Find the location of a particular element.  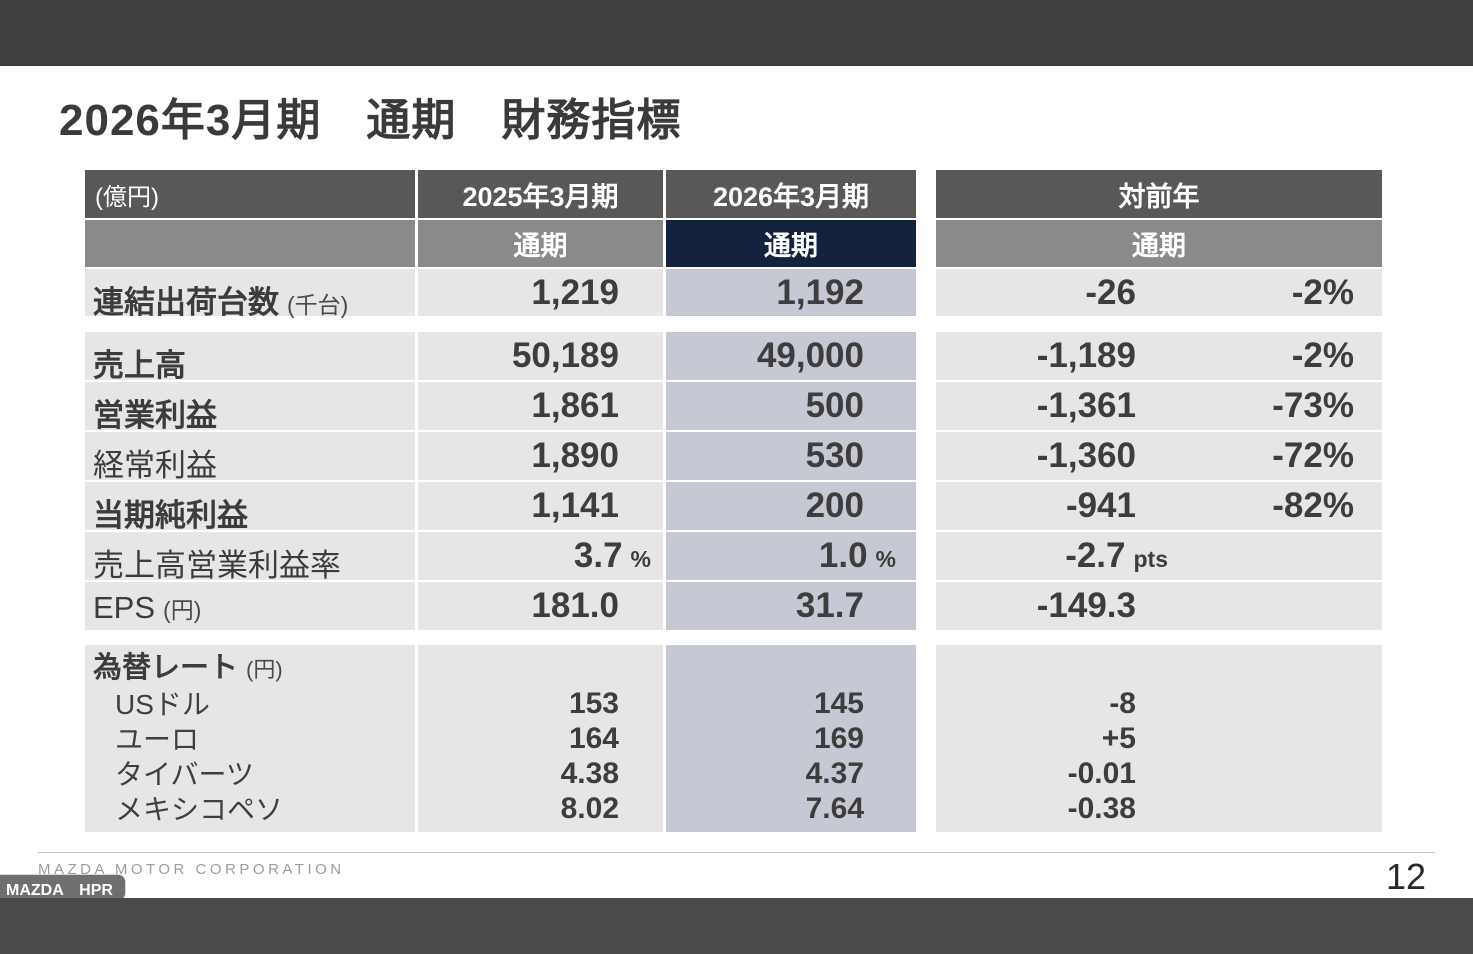

row-ordinary-profit-fy2026: 530 is located at coordinates (791, 456).